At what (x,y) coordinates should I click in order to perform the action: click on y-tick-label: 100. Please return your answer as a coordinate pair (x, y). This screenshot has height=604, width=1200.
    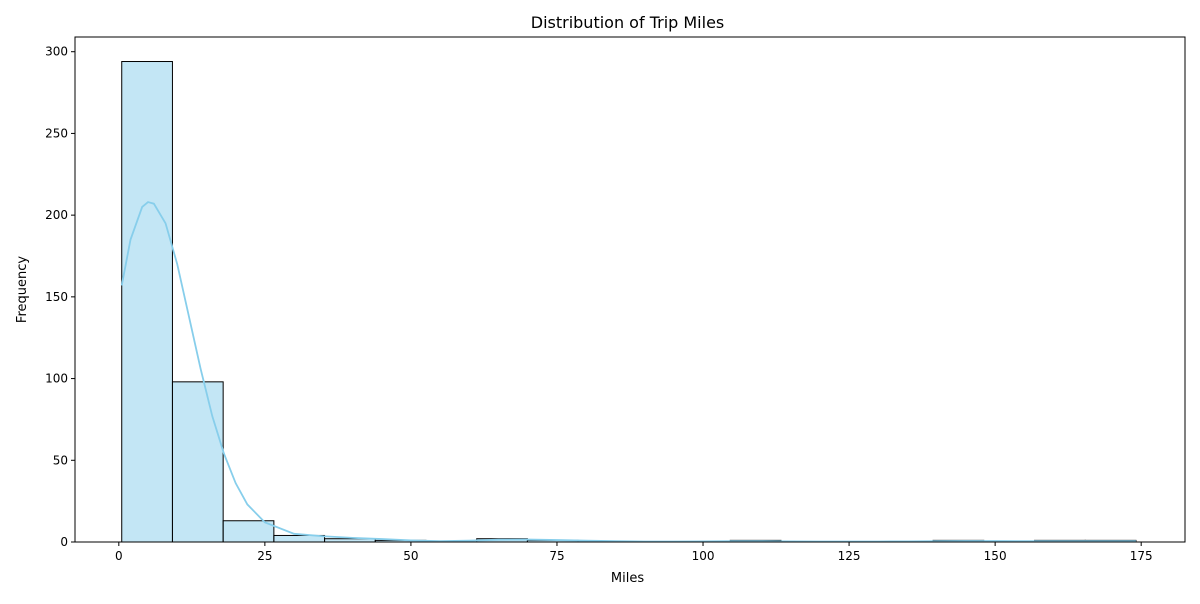
    Looking at the image, I should click on (56, 379).